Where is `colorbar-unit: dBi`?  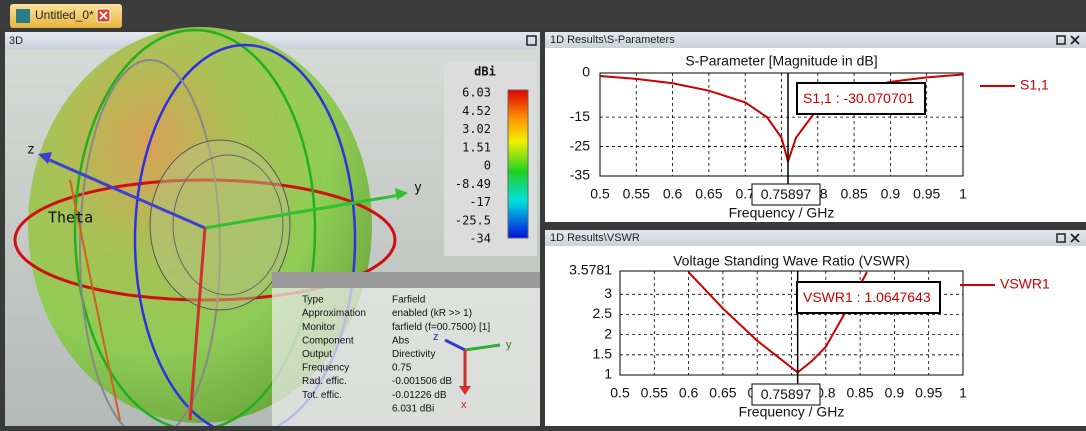 colorbar-unit: dBi is located at coordinates (485, 72).